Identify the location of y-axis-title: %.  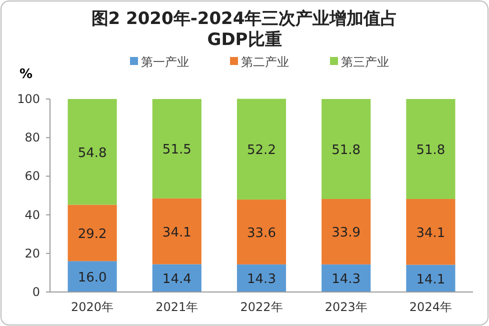
(26, 74).